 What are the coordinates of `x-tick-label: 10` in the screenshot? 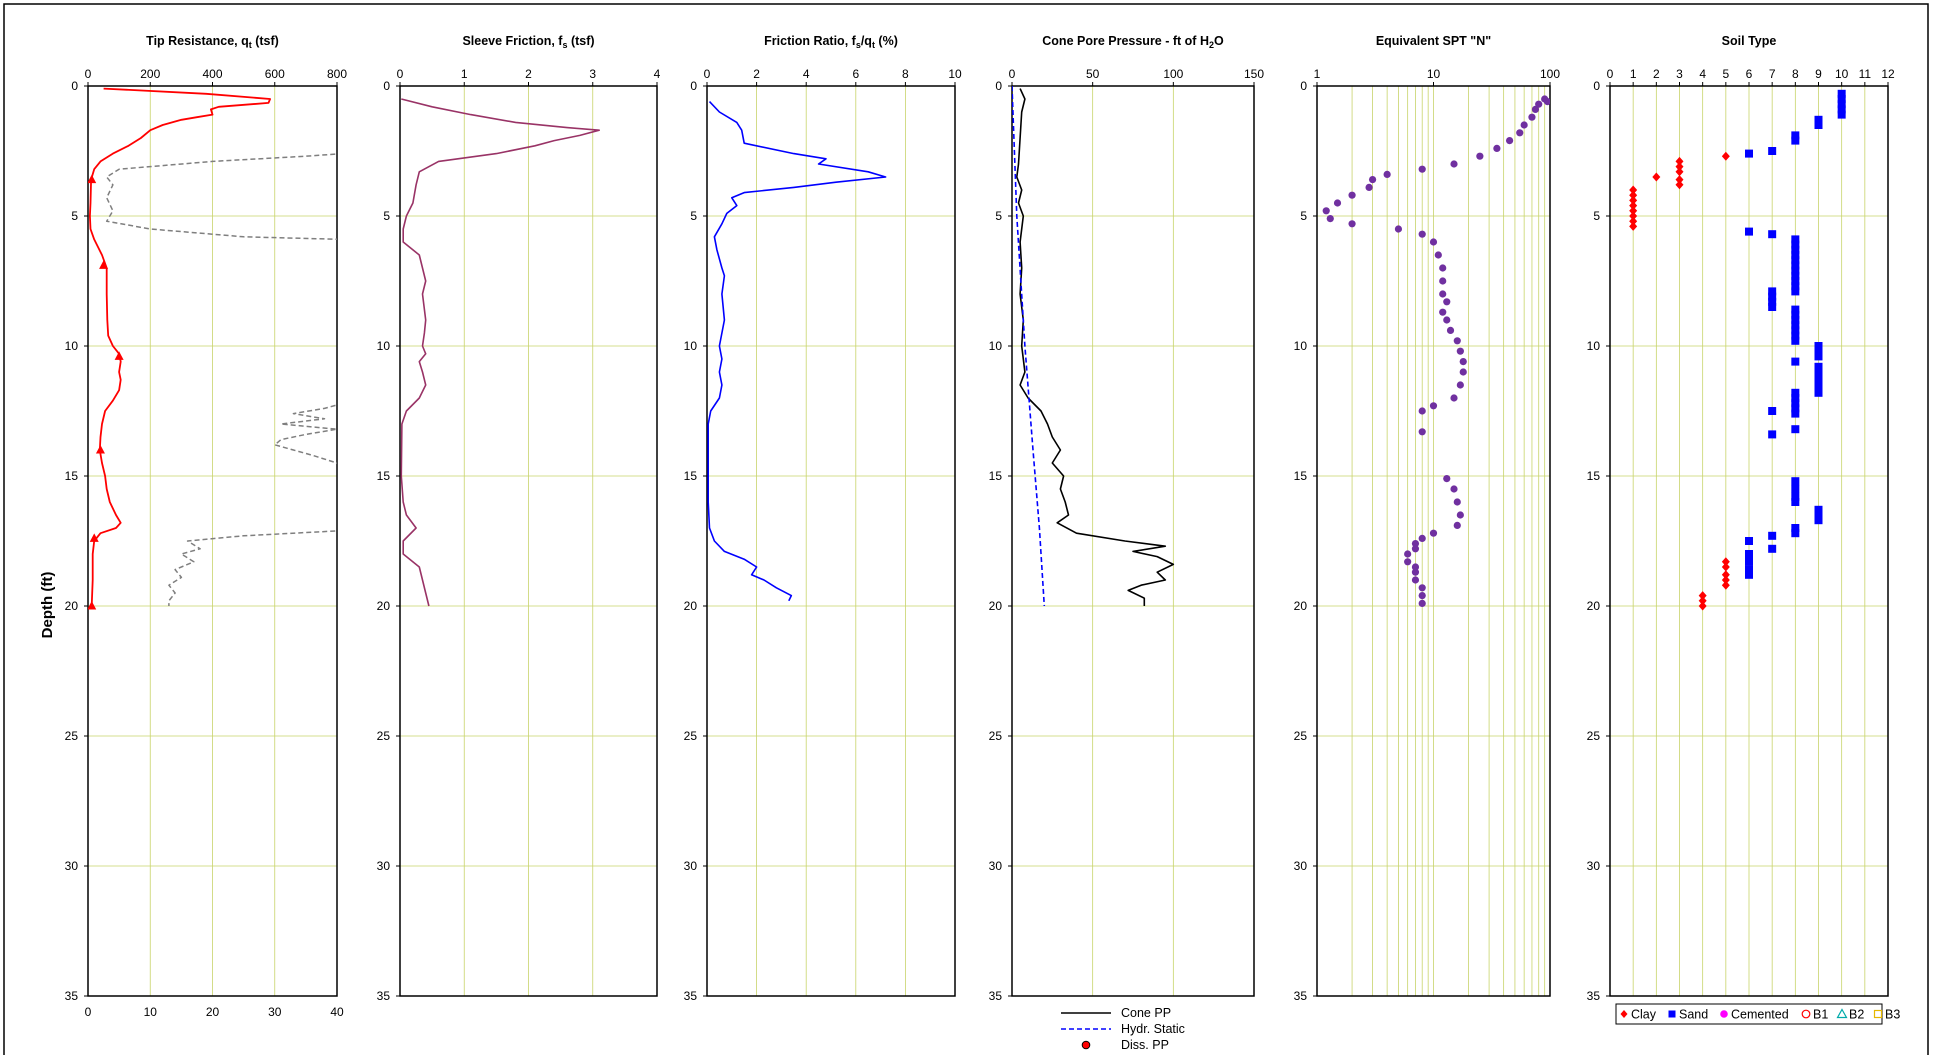 It's located at (955, 74).